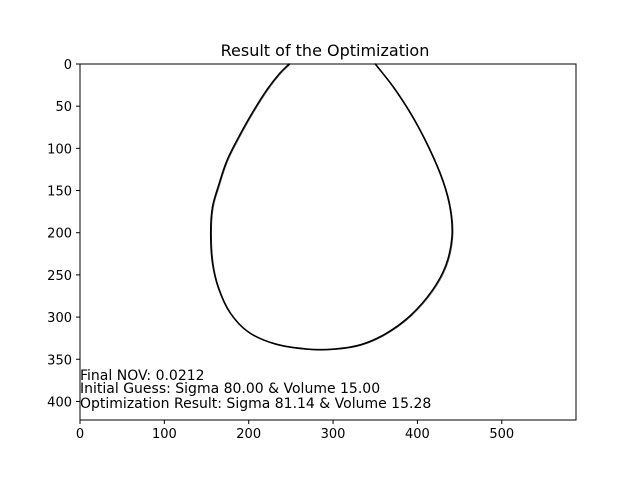  What do you see at coordinates (59, 360) in the screenshot?
I see `y-tick-label: 350` at bounding box center [59, 360].